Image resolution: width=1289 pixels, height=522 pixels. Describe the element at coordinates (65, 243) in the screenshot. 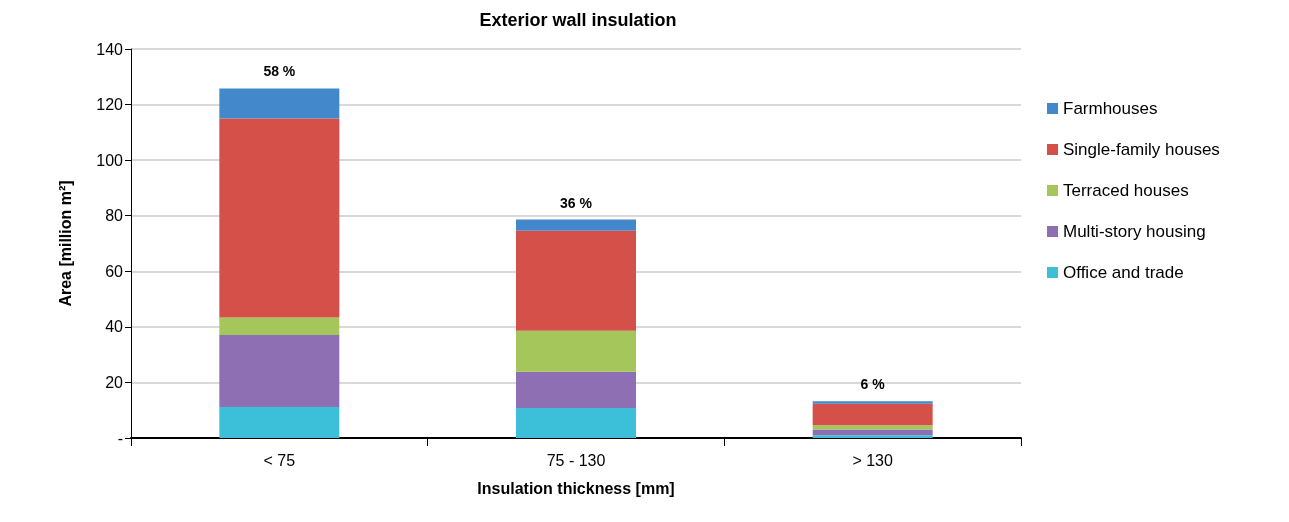

I see `y-axis-title: Area [million m²]` at that location.